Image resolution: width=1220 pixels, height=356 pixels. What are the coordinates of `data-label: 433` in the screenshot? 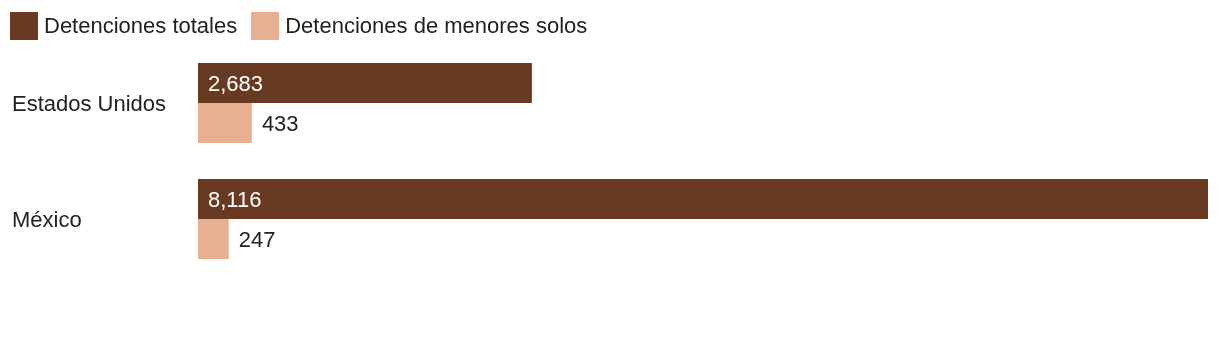 It's located at (280, 123).